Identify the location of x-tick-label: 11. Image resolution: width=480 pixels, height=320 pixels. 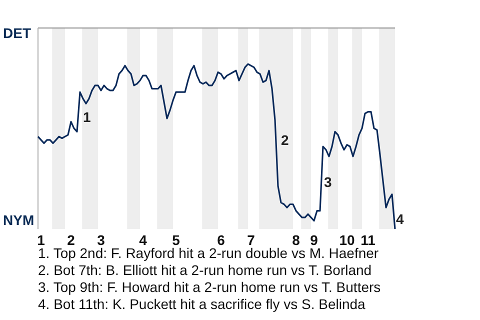
(368, 240).